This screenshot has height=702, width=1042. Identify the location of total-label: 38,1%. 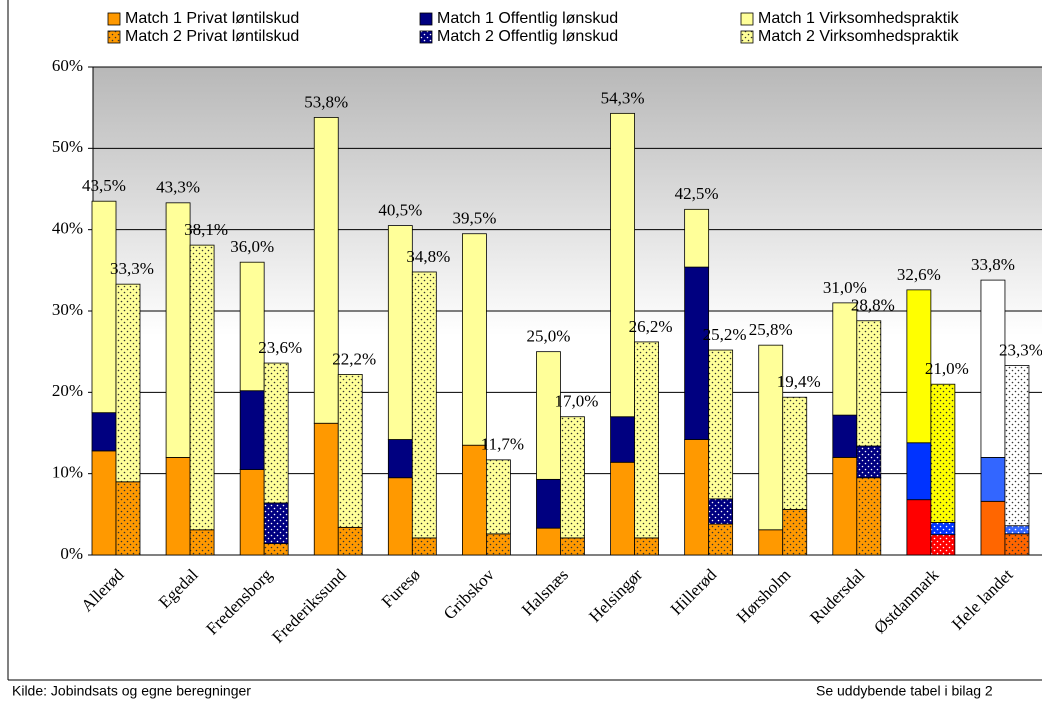
(206, 229).